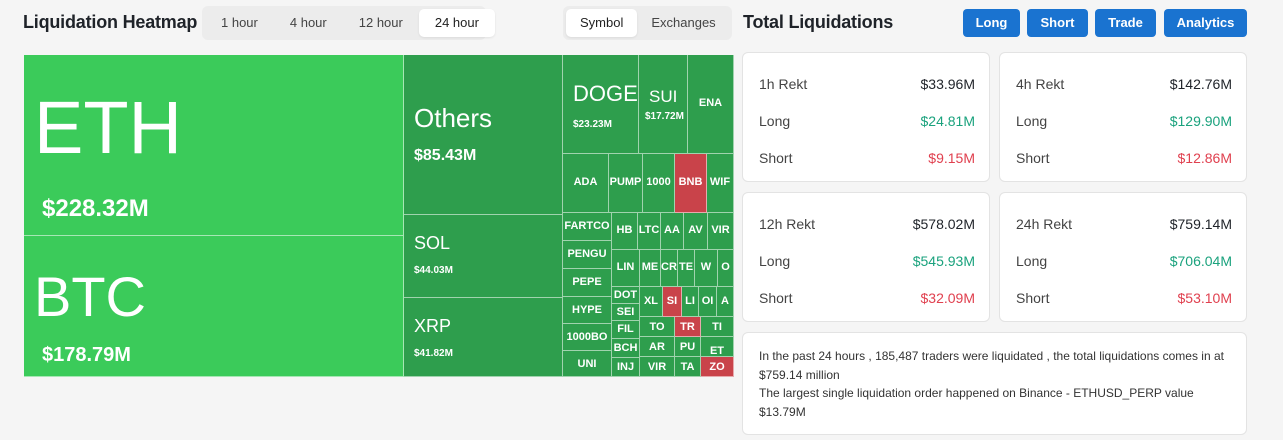 This screenshot has width=1283, height=440. I want to click on heatmap-symbol: LTC, so click(649, 230).